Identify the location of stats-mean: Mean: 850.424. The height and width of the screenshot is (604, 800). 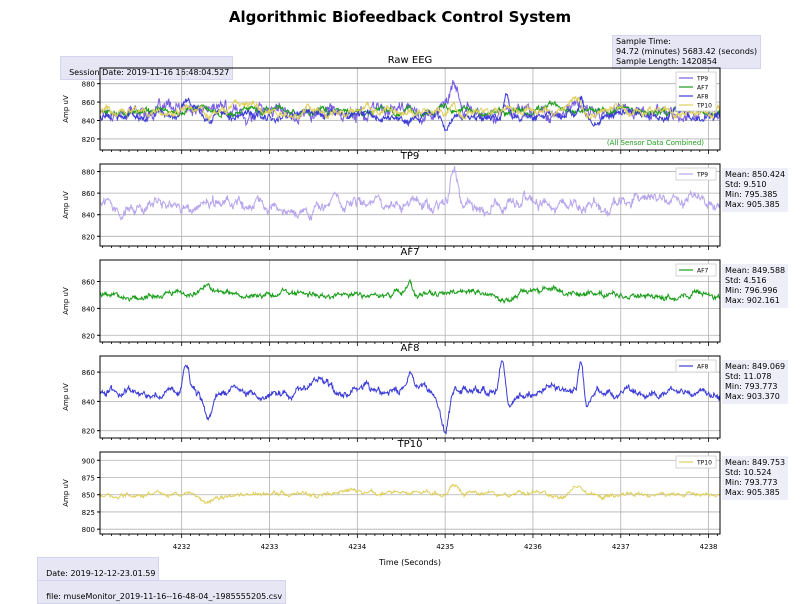
(755, 174).